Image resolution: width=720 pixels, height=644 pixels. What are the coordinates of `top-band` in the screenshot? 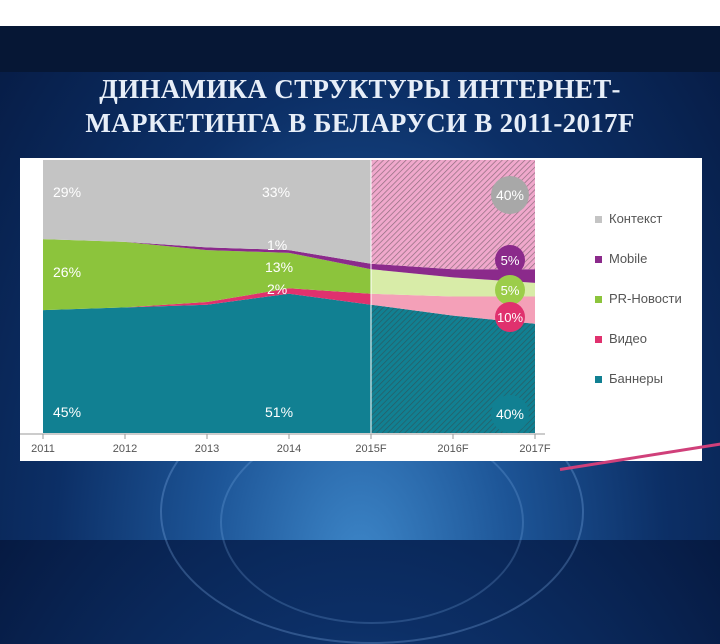 It's located at (360, 13).